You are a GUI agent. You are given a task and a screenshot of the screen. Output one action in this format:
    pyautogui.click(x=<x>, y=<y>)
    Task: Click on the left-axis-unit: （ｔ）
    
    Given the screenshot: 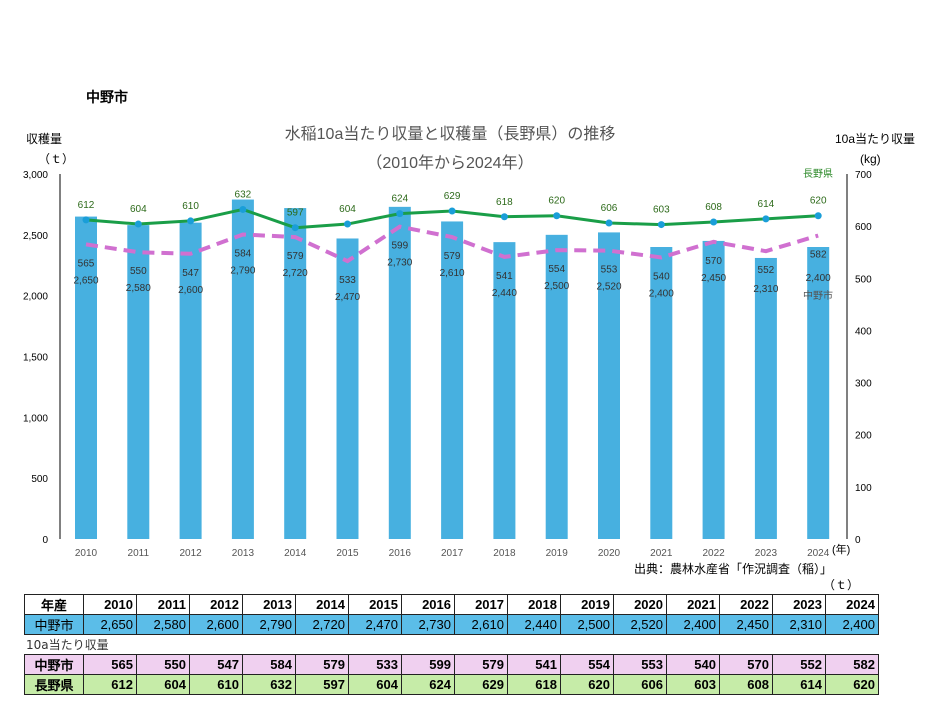 What is the action you would take?
    pyautogui.click(x=56, y=159)
    